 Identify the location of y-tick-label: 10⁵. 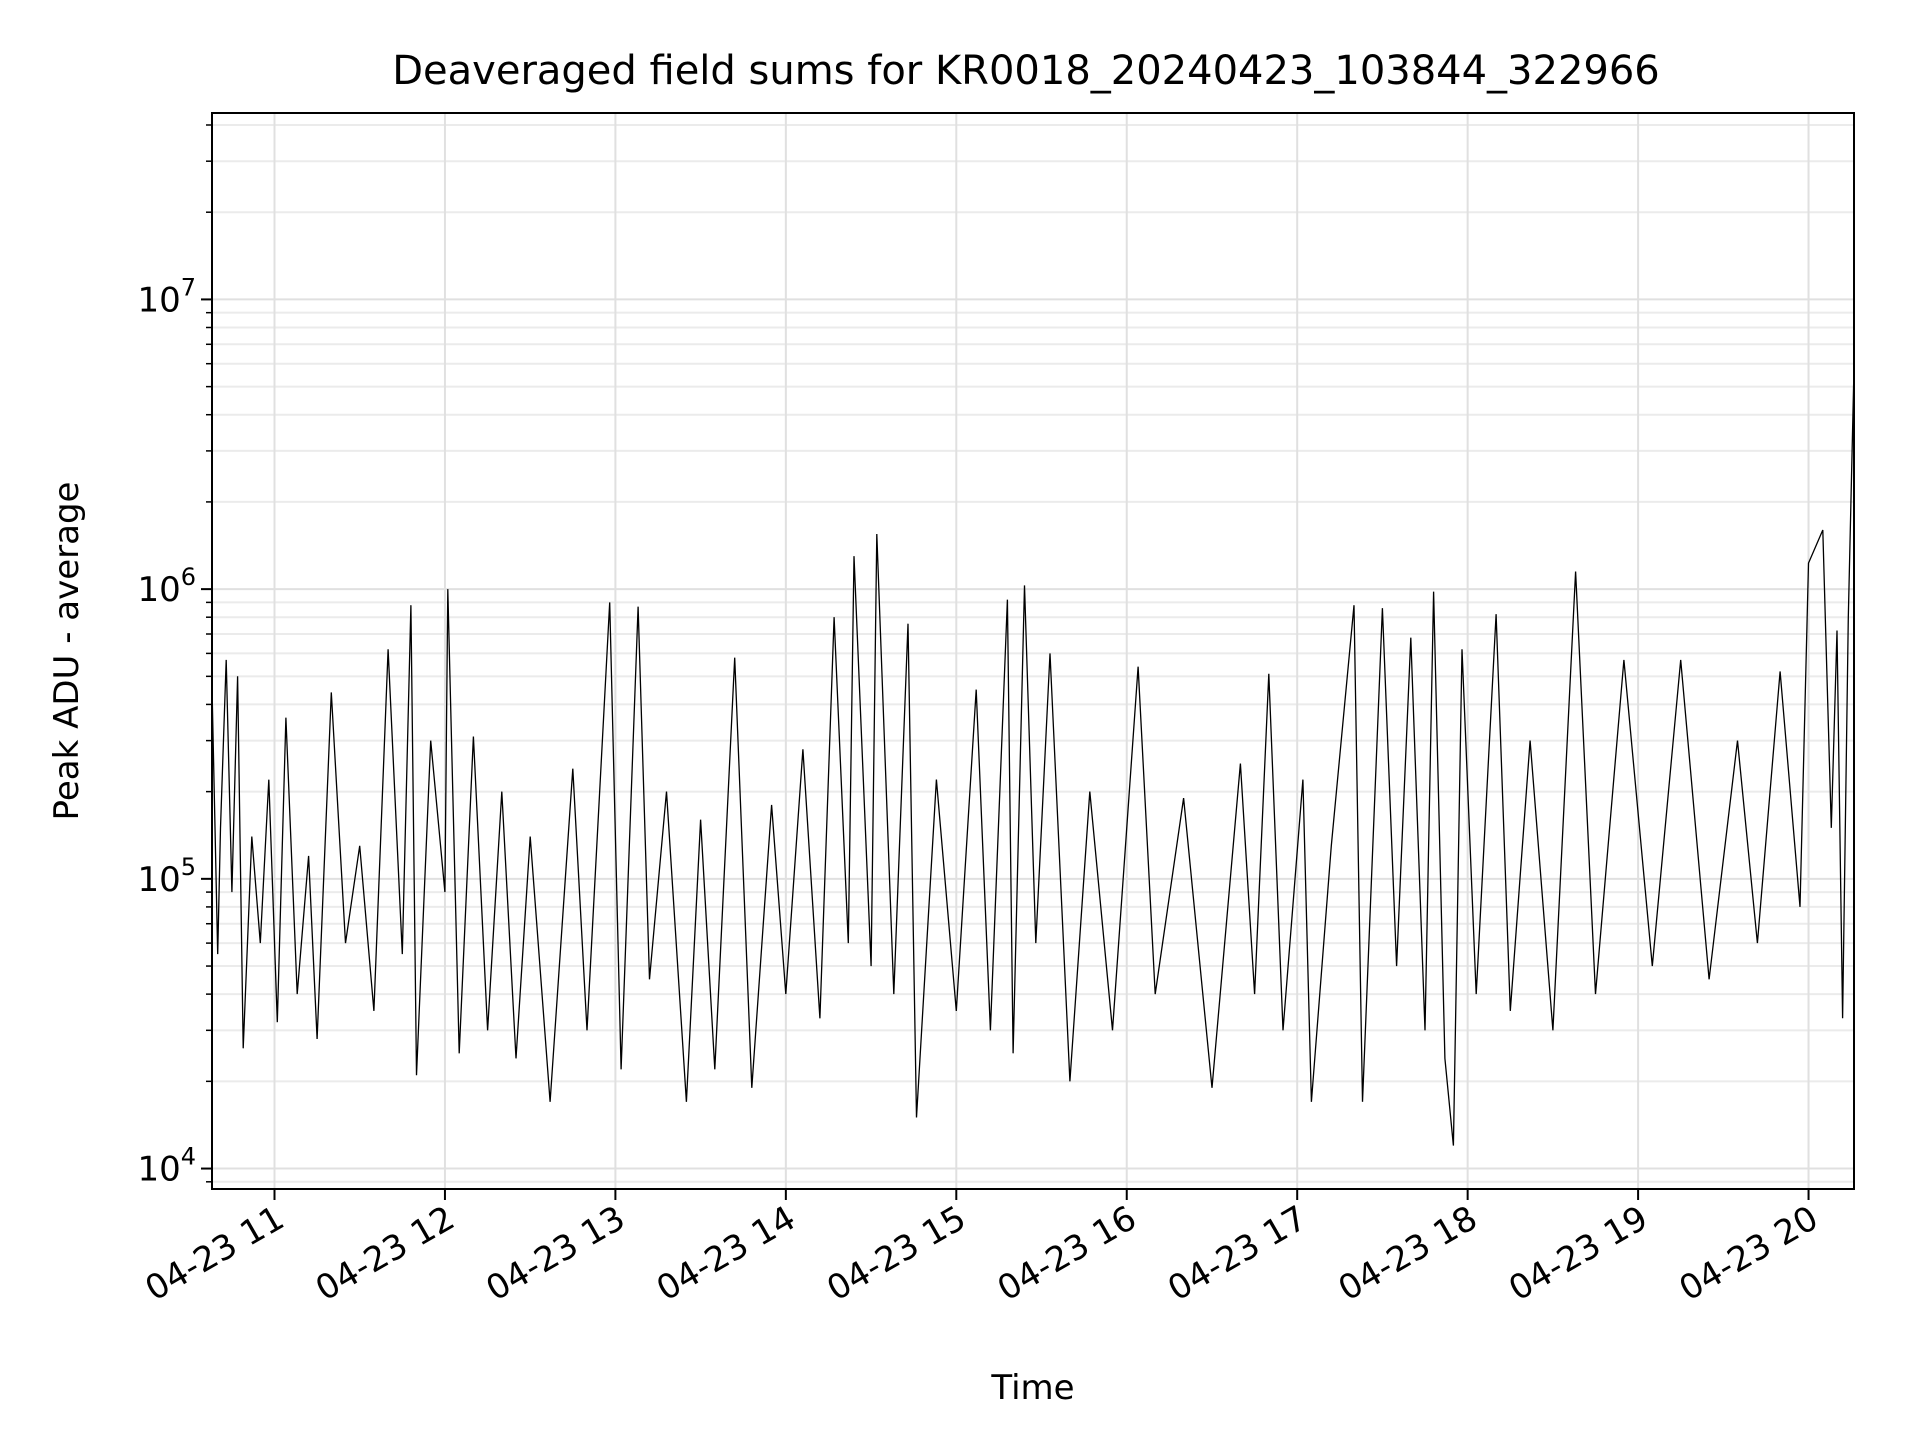
(166, 876).